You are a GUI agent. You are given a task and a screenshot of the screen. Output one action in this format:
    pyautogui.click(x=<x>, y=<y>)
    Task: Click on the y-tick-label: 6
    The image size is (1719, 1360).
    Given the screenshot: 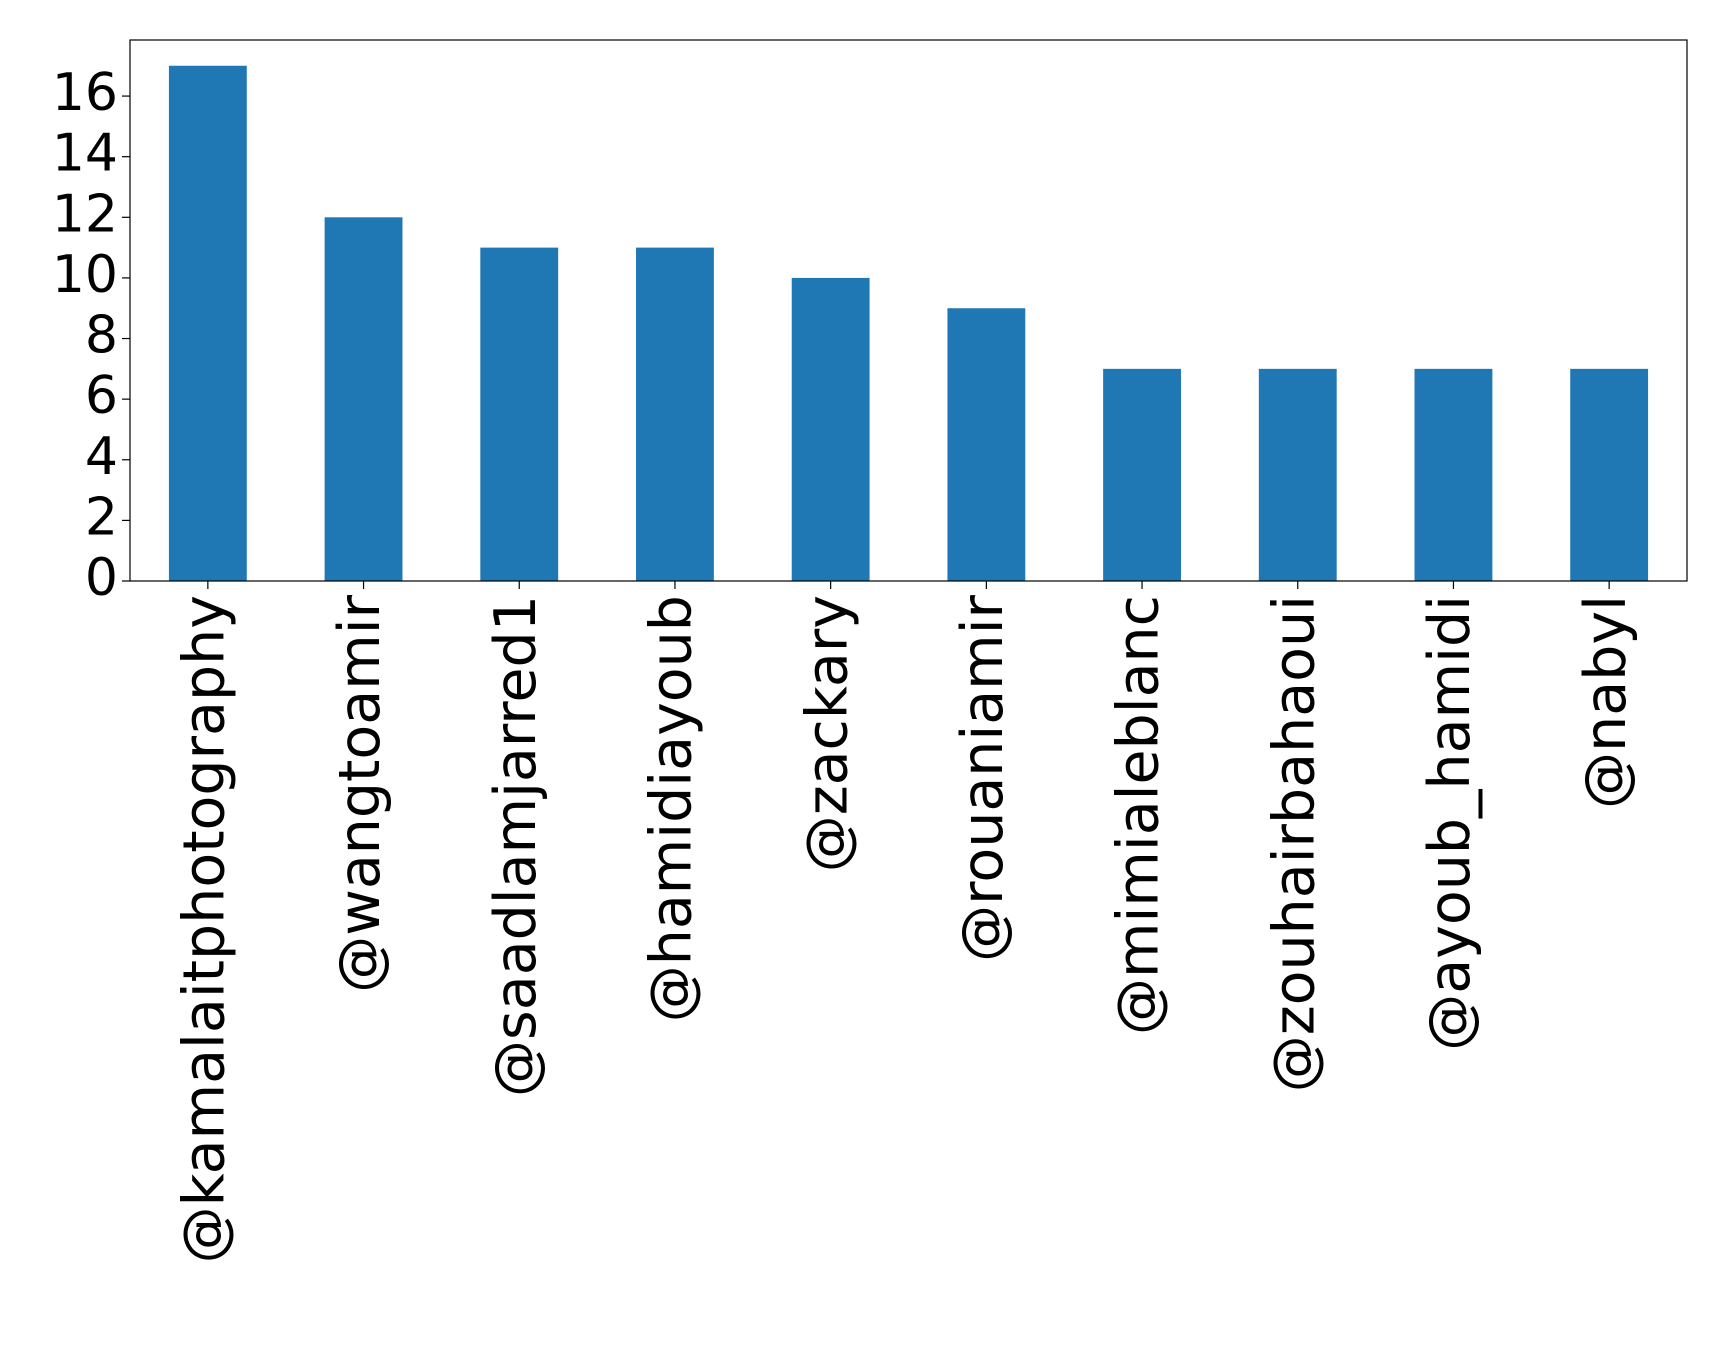 What is the action you would take?
    pyautogui.click(x=101, y=396)
    